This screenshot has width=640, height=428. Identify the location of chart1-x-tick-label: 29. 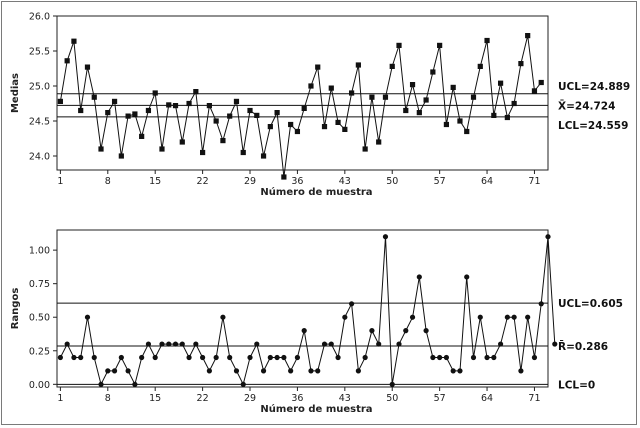
(250, 181).